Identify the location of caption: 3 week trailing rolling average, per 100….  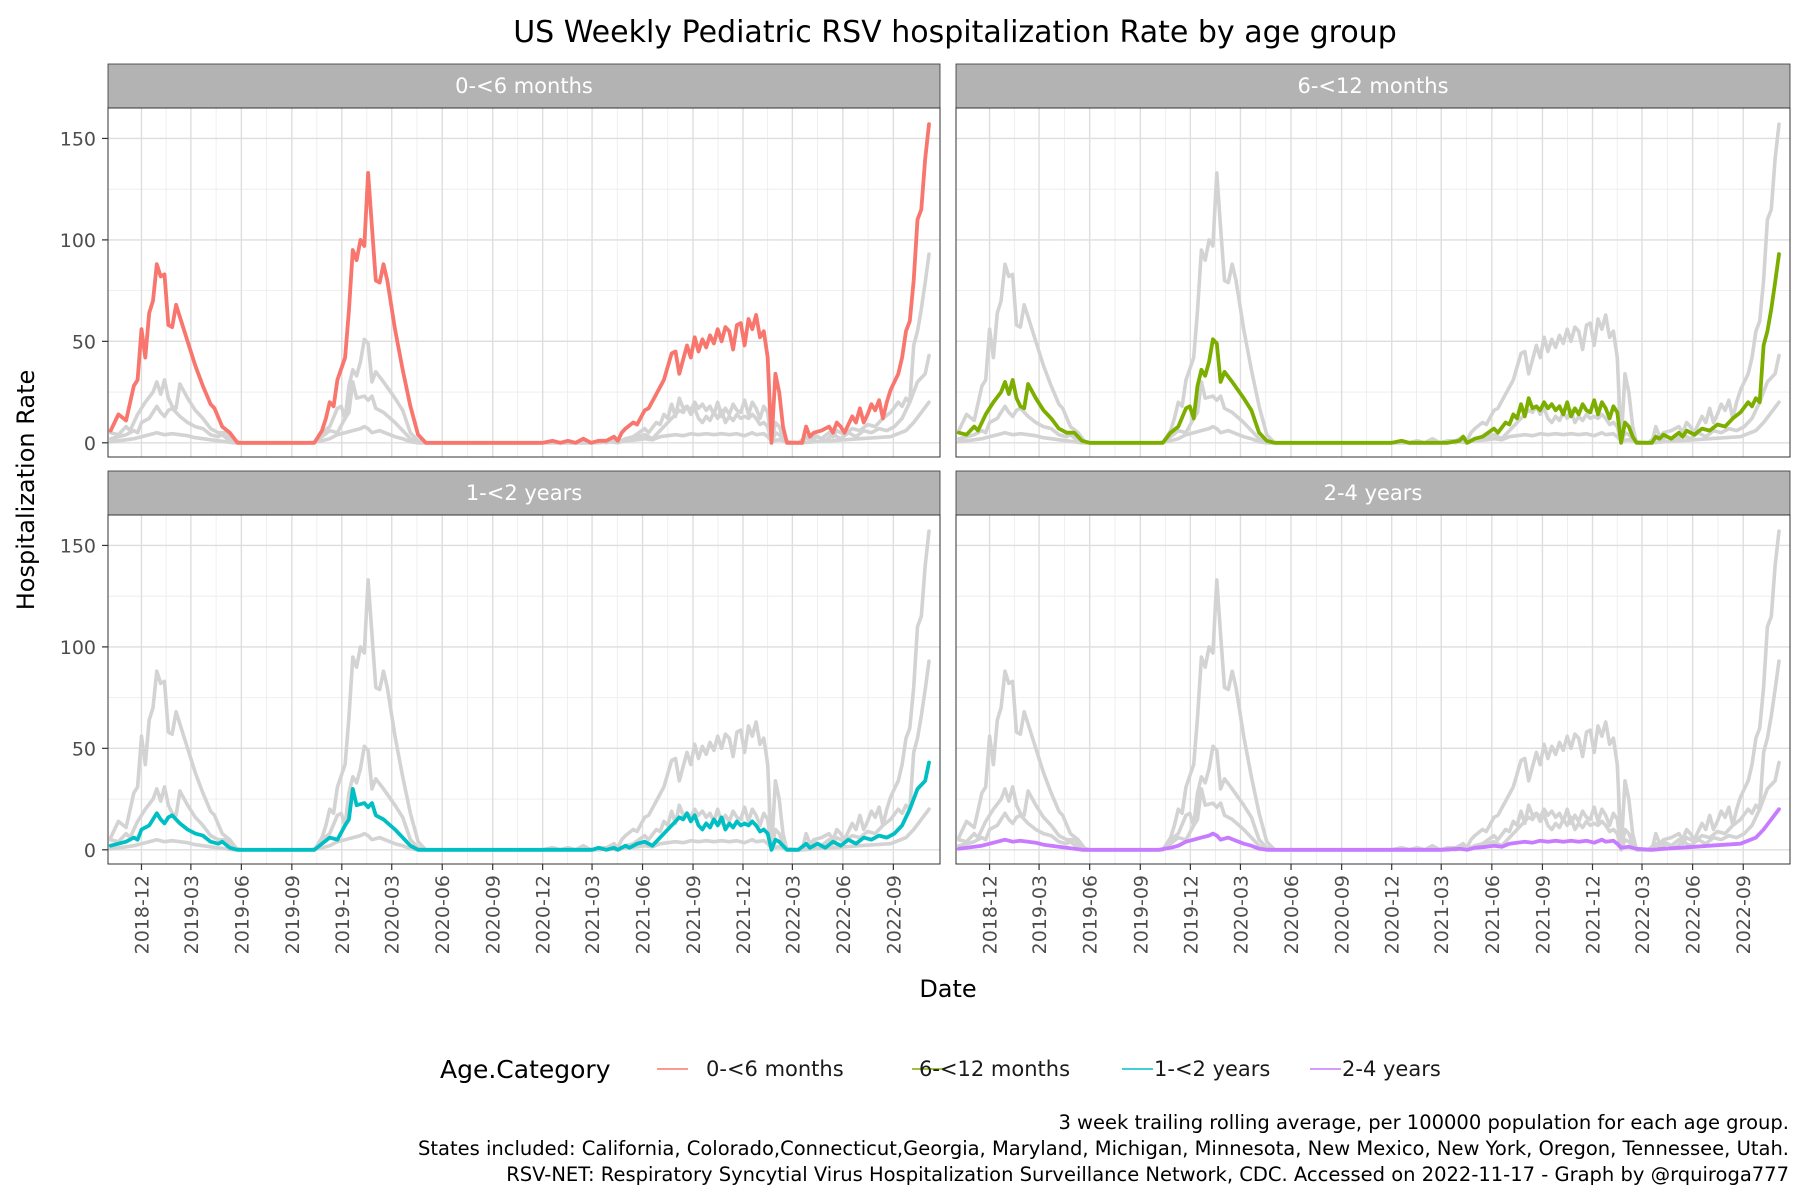
(1103, 1148).